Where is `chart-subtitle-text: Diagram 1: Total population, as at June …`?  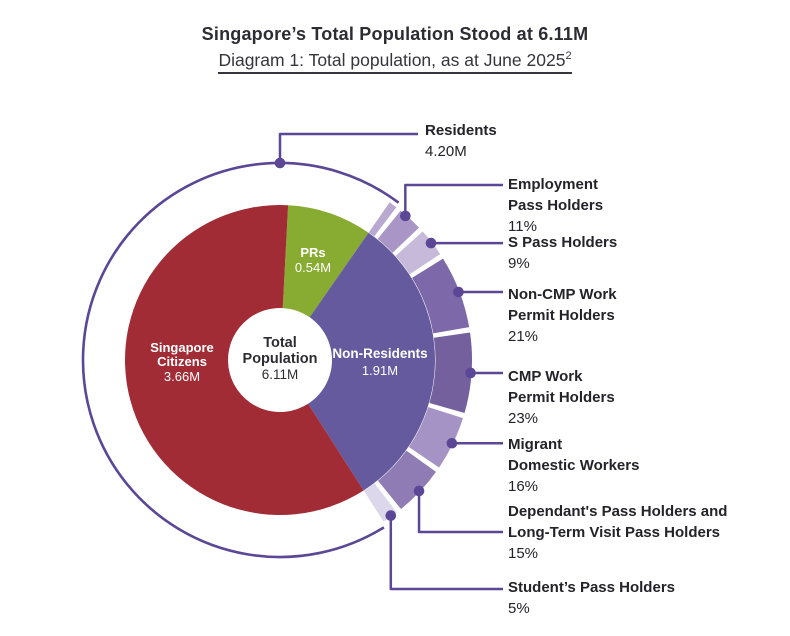
chart-subtitle-text: Diagram 1: Total population, as at June … is located at coordinates (392, 59).